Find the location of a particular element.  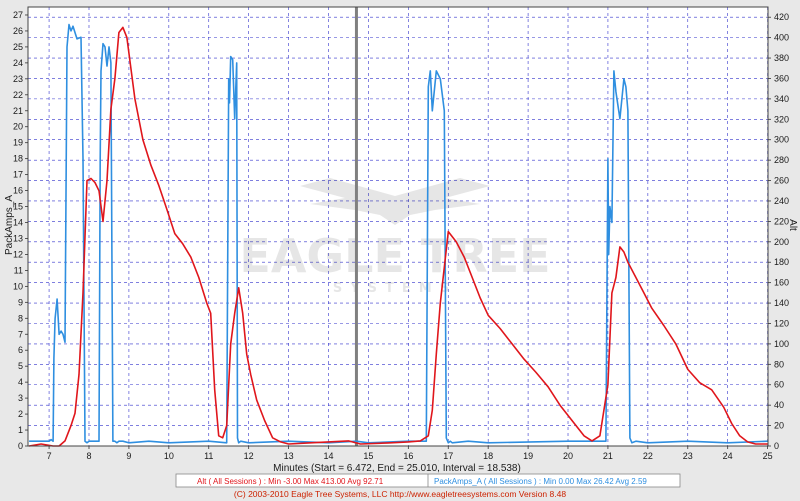

x-tick-label: 9 is located at coordinates (128, 456).